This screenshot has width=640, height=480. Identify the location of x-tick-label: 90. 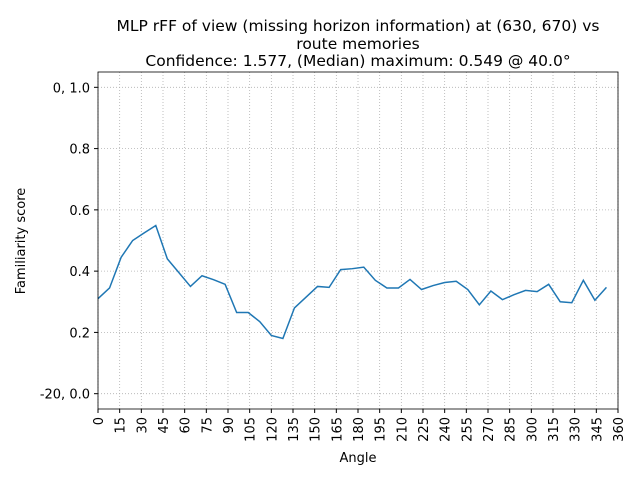
(229, 425).